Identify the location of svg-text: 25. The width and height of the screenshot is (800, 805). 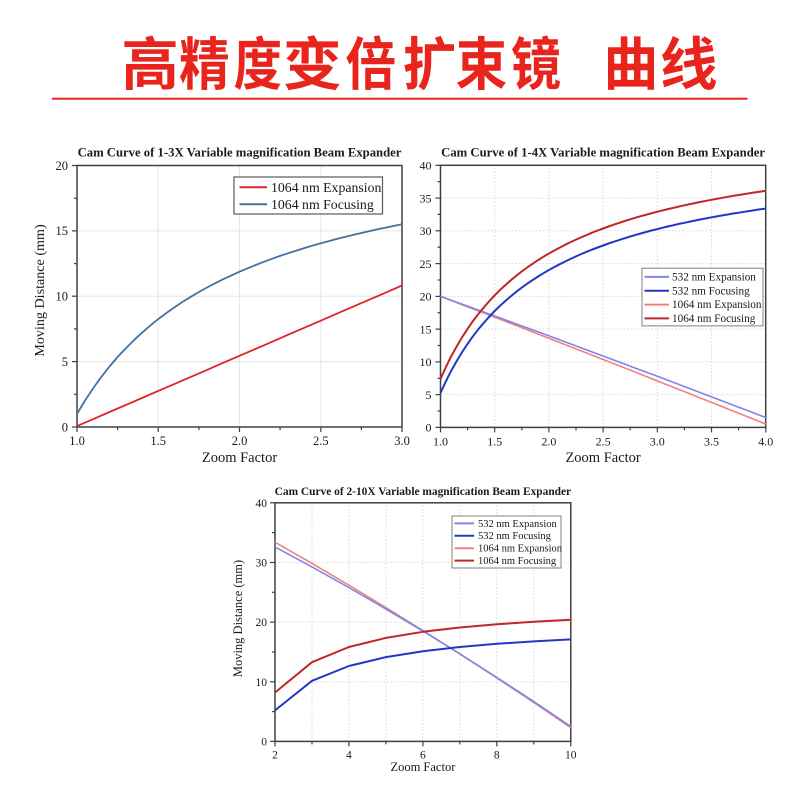
(426, 264).